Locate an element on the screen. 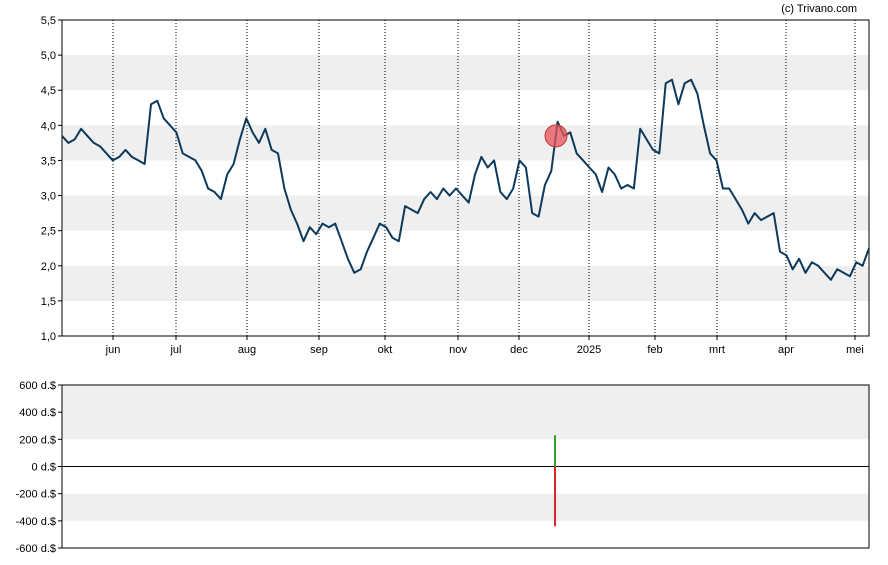 This screenshot has width=888, height=565. price-y-tick-label: 2,5 is located at coordinates (48, 232).